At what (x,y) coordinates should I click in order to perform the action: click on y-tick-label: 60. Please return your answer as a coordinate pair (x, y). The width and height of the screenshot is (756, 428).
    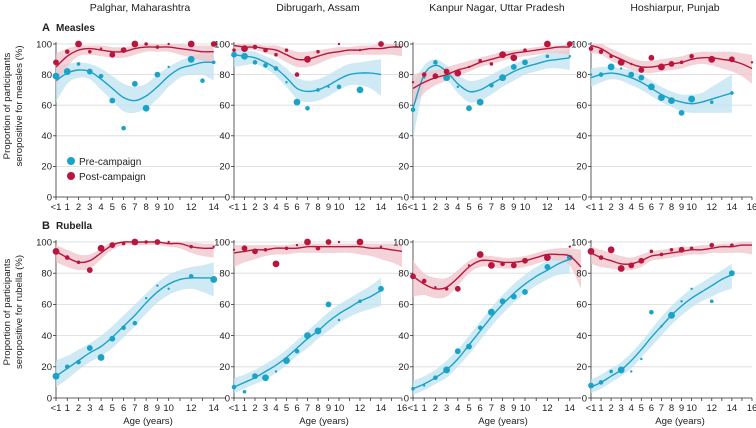
    Looking at the image, I should click on (46, 106).